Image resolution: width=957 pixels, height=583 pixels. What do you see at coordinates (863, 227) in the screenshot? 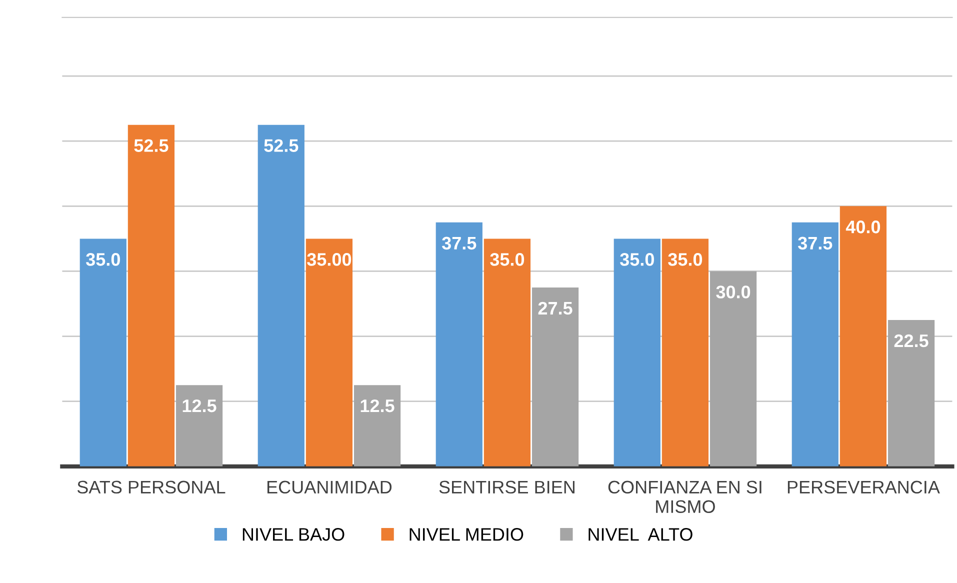
I see `data-label: 40.0` at bounding box center [863, 227].